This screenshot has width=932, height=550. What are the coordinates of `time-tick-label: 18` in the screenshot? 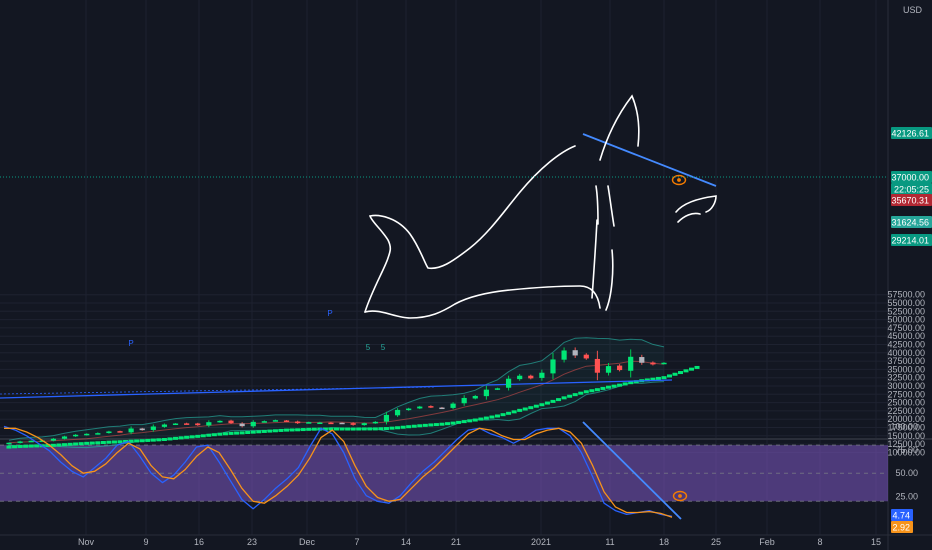 It's located at (664, 542).